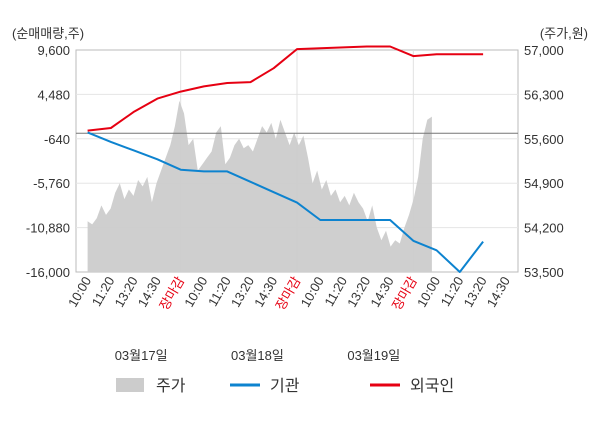 Image resolution: width=600 pixels, height=428 pixels. Describe the element at coordinates (564, 33) in the screenshot. I see `right-axis-unit-label: (주가,원)` at that location.